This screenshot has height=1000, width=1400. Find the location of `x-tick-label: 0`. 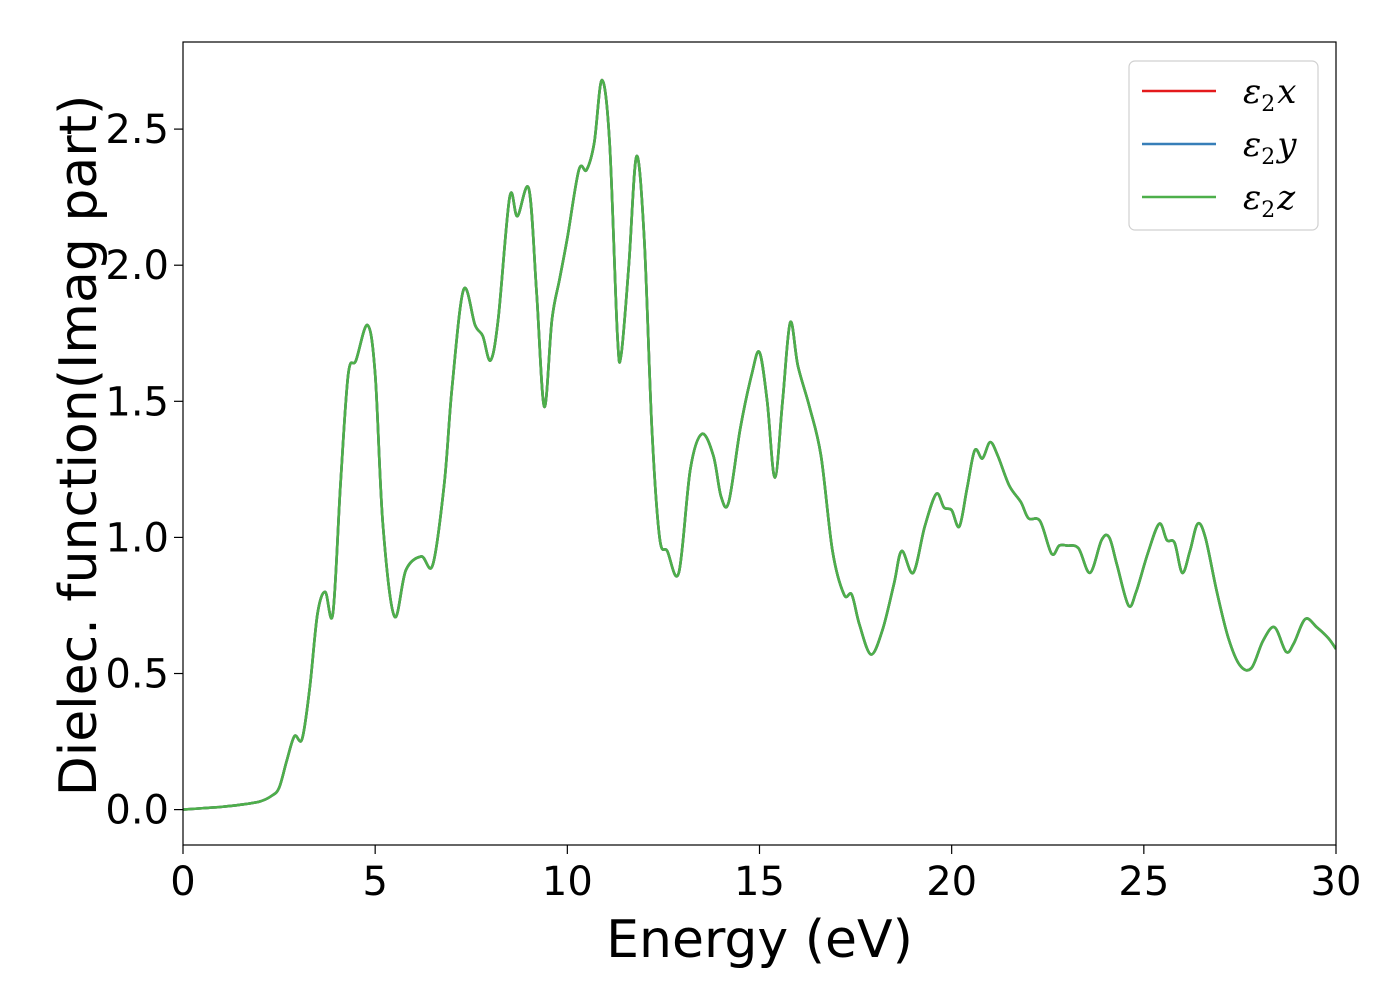

x-tick-label: 0 is located at coordinates (182, 882).